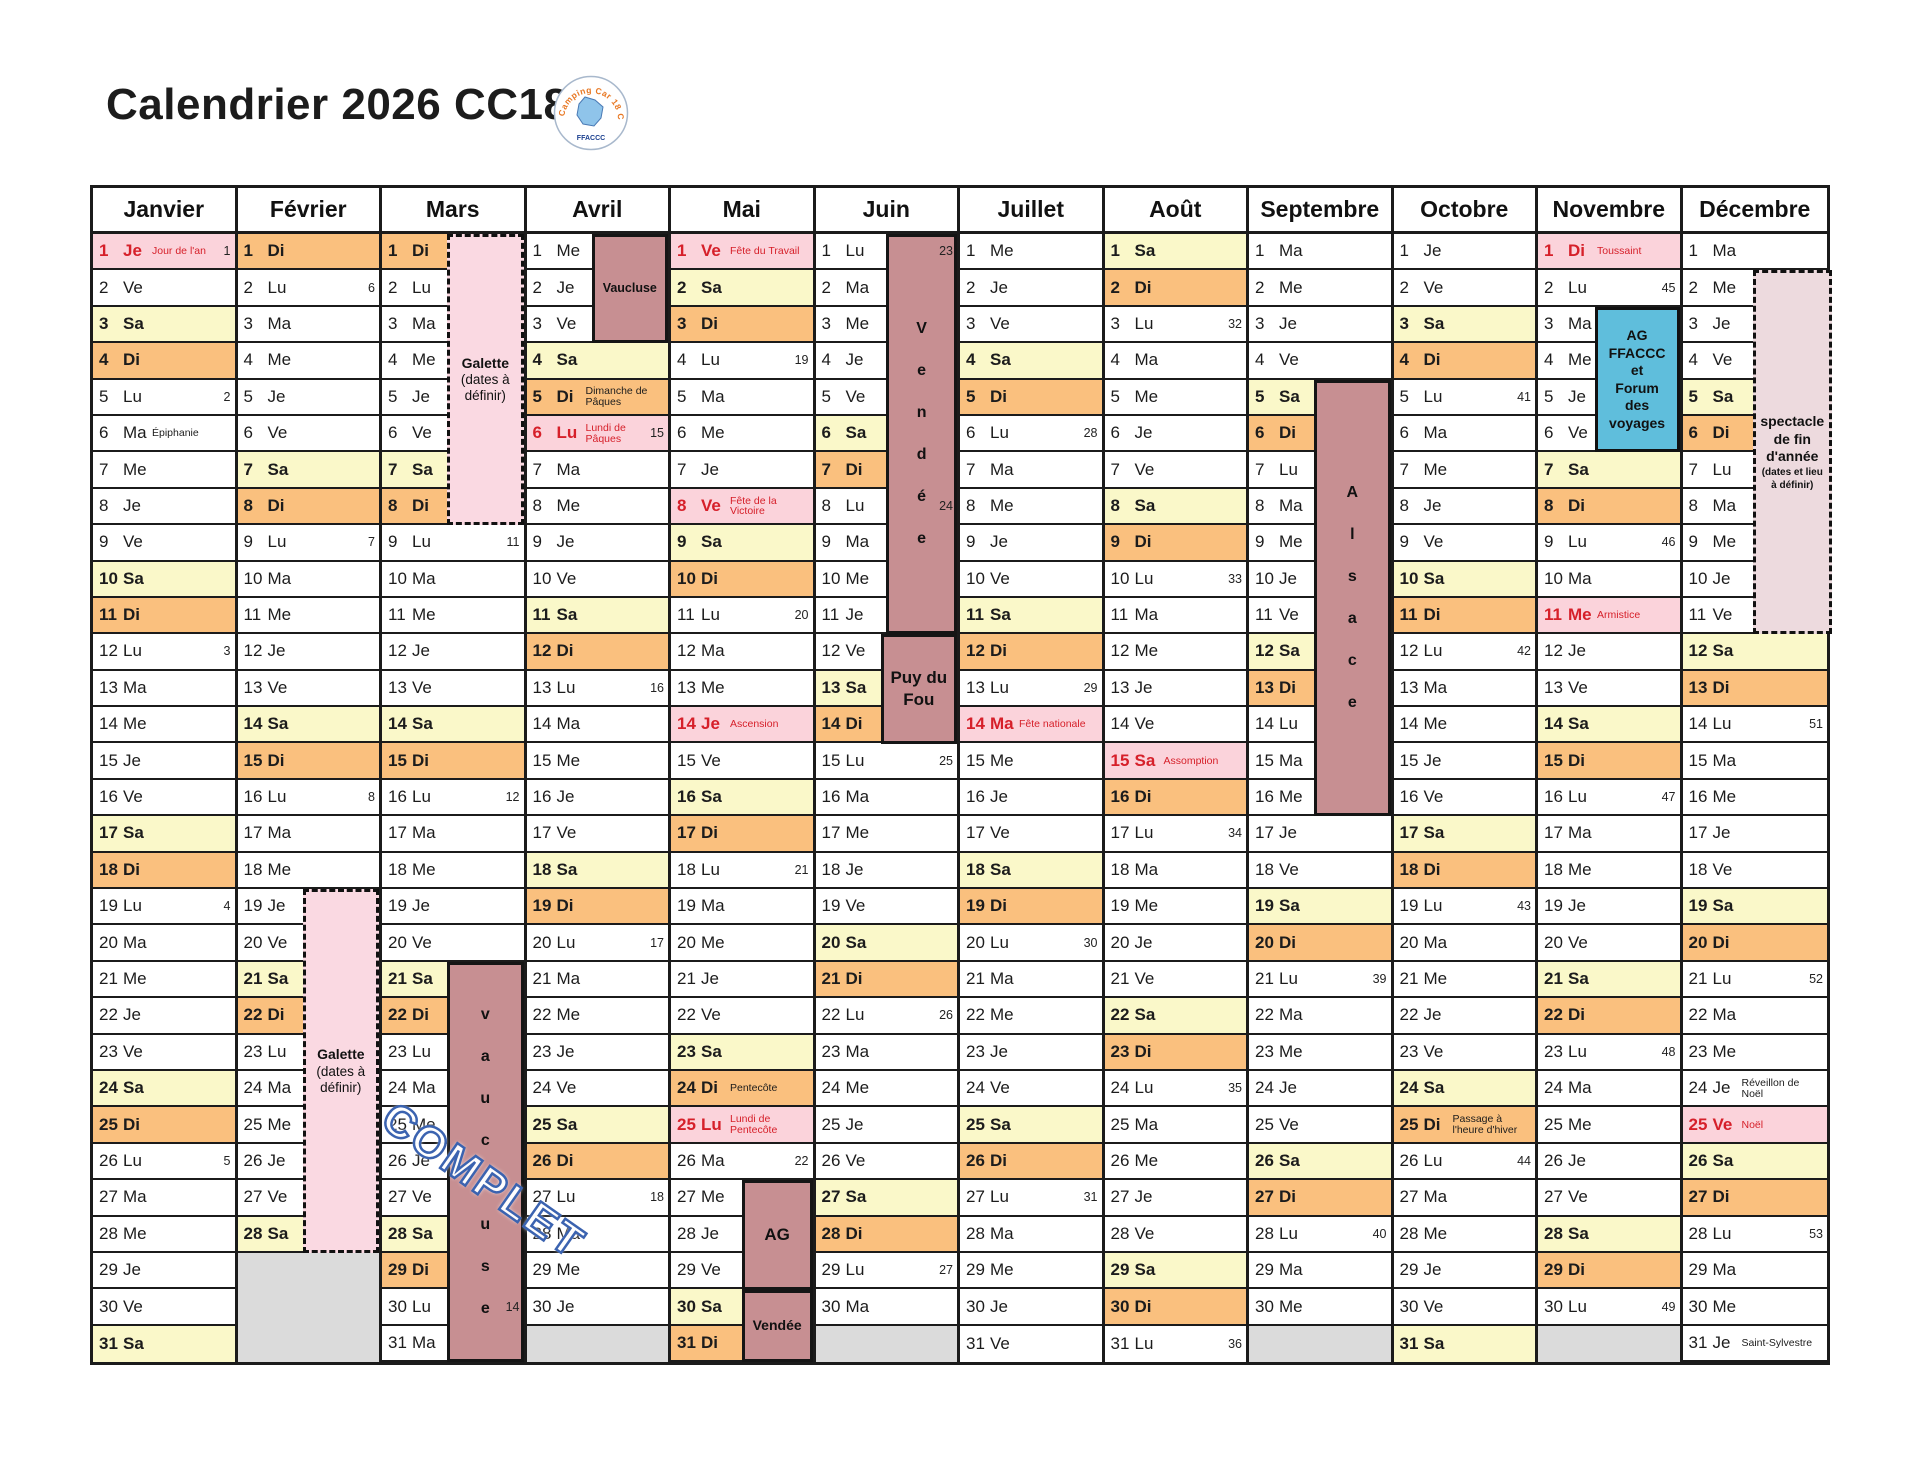 This screenshot has height=1480, width=1920. What do you see at coordinates (308, 1271) in the screenshot?
I see `empty-day-cell` at bounding box center [308, 1271].